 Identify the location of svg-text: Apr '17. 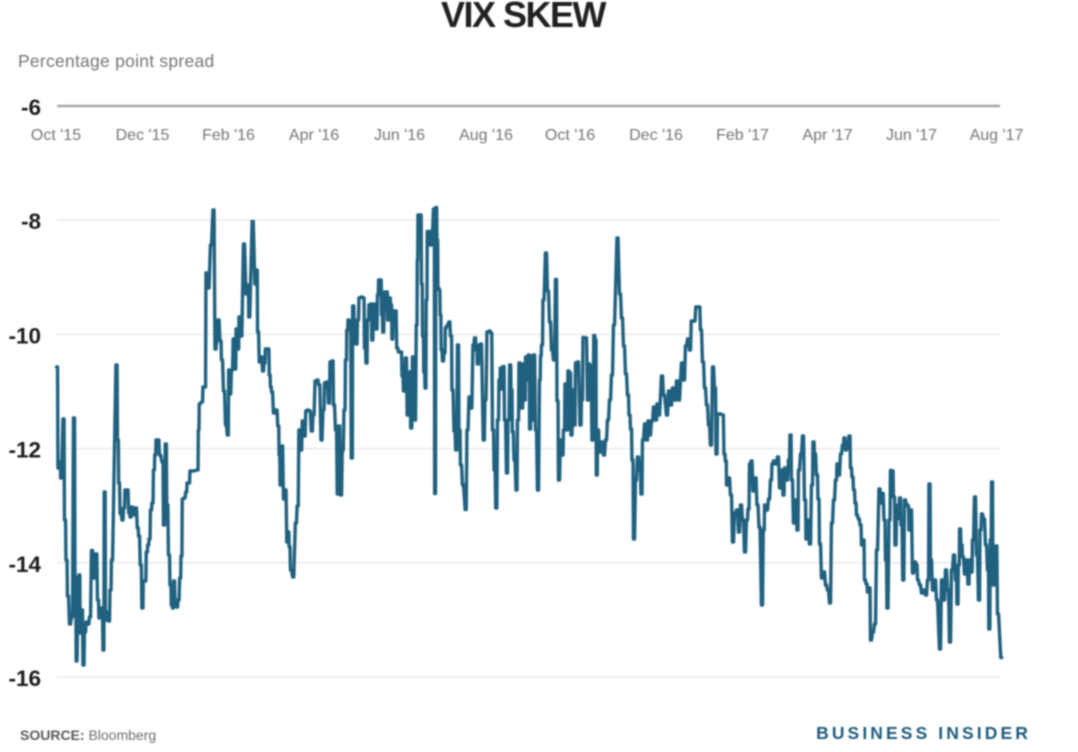
(827, 135).